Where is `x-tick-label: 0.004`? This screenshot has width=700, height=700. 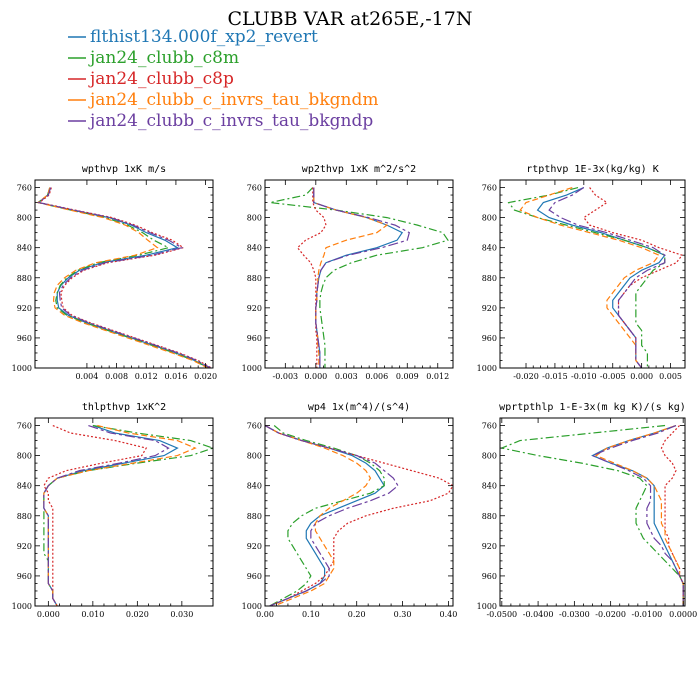
x-tick-label: 0.004 is located at coordinates (86, 376).